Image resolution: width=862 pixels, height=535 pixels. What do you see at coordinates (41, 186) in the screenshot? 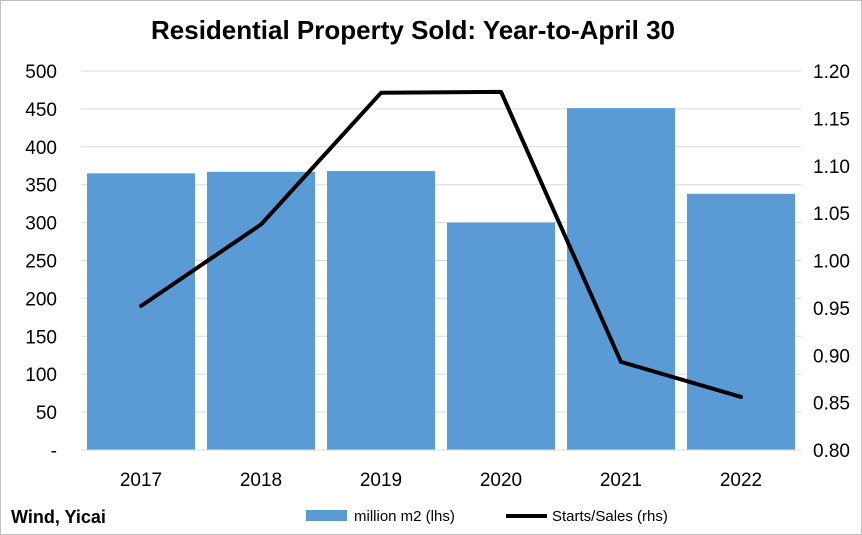
I see `y-left-tick-label: 350` at bounding box center [41, 186].